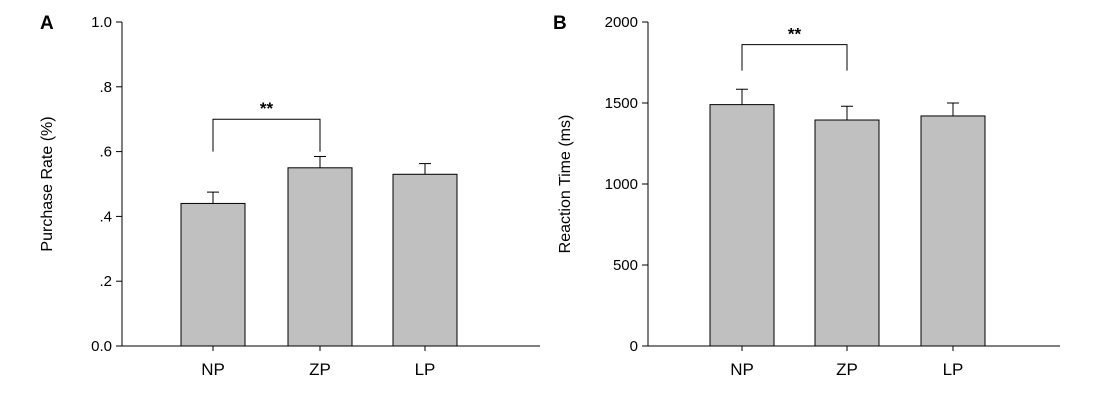 The width and height of the screenshot is (1110, 401). Describe the element at coordinates (105, 87) in the screenshot. I see `y-tick-label: .8` at that location.